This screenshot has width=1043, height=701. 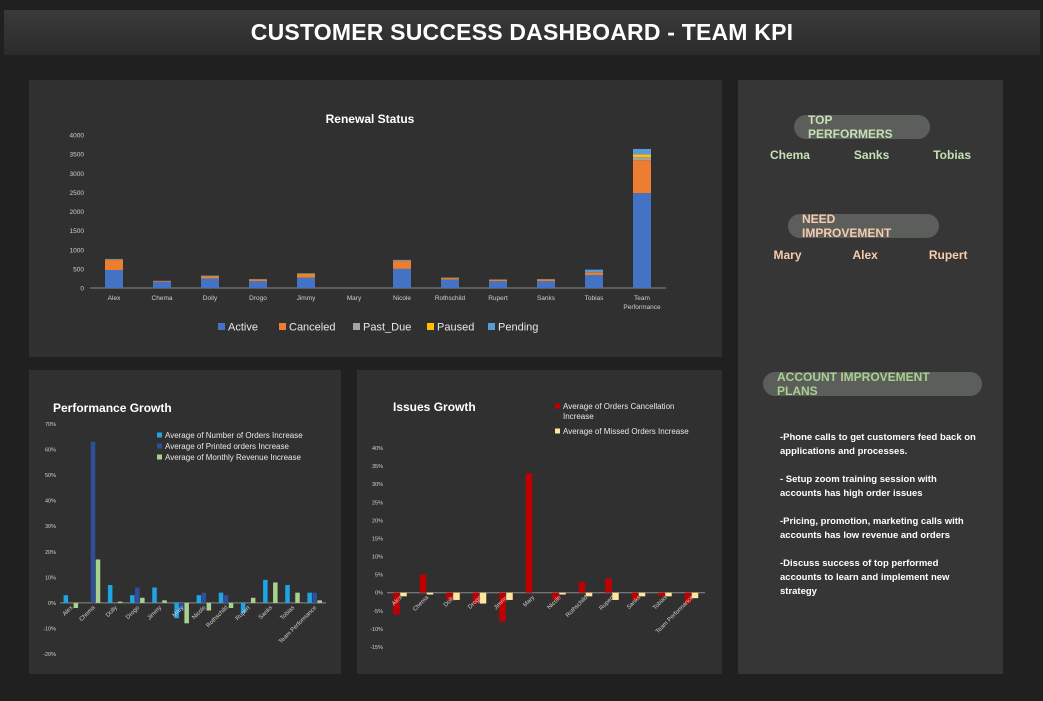 I want to click on x-tick-label: Rothschild, so click(x=450, y=298).